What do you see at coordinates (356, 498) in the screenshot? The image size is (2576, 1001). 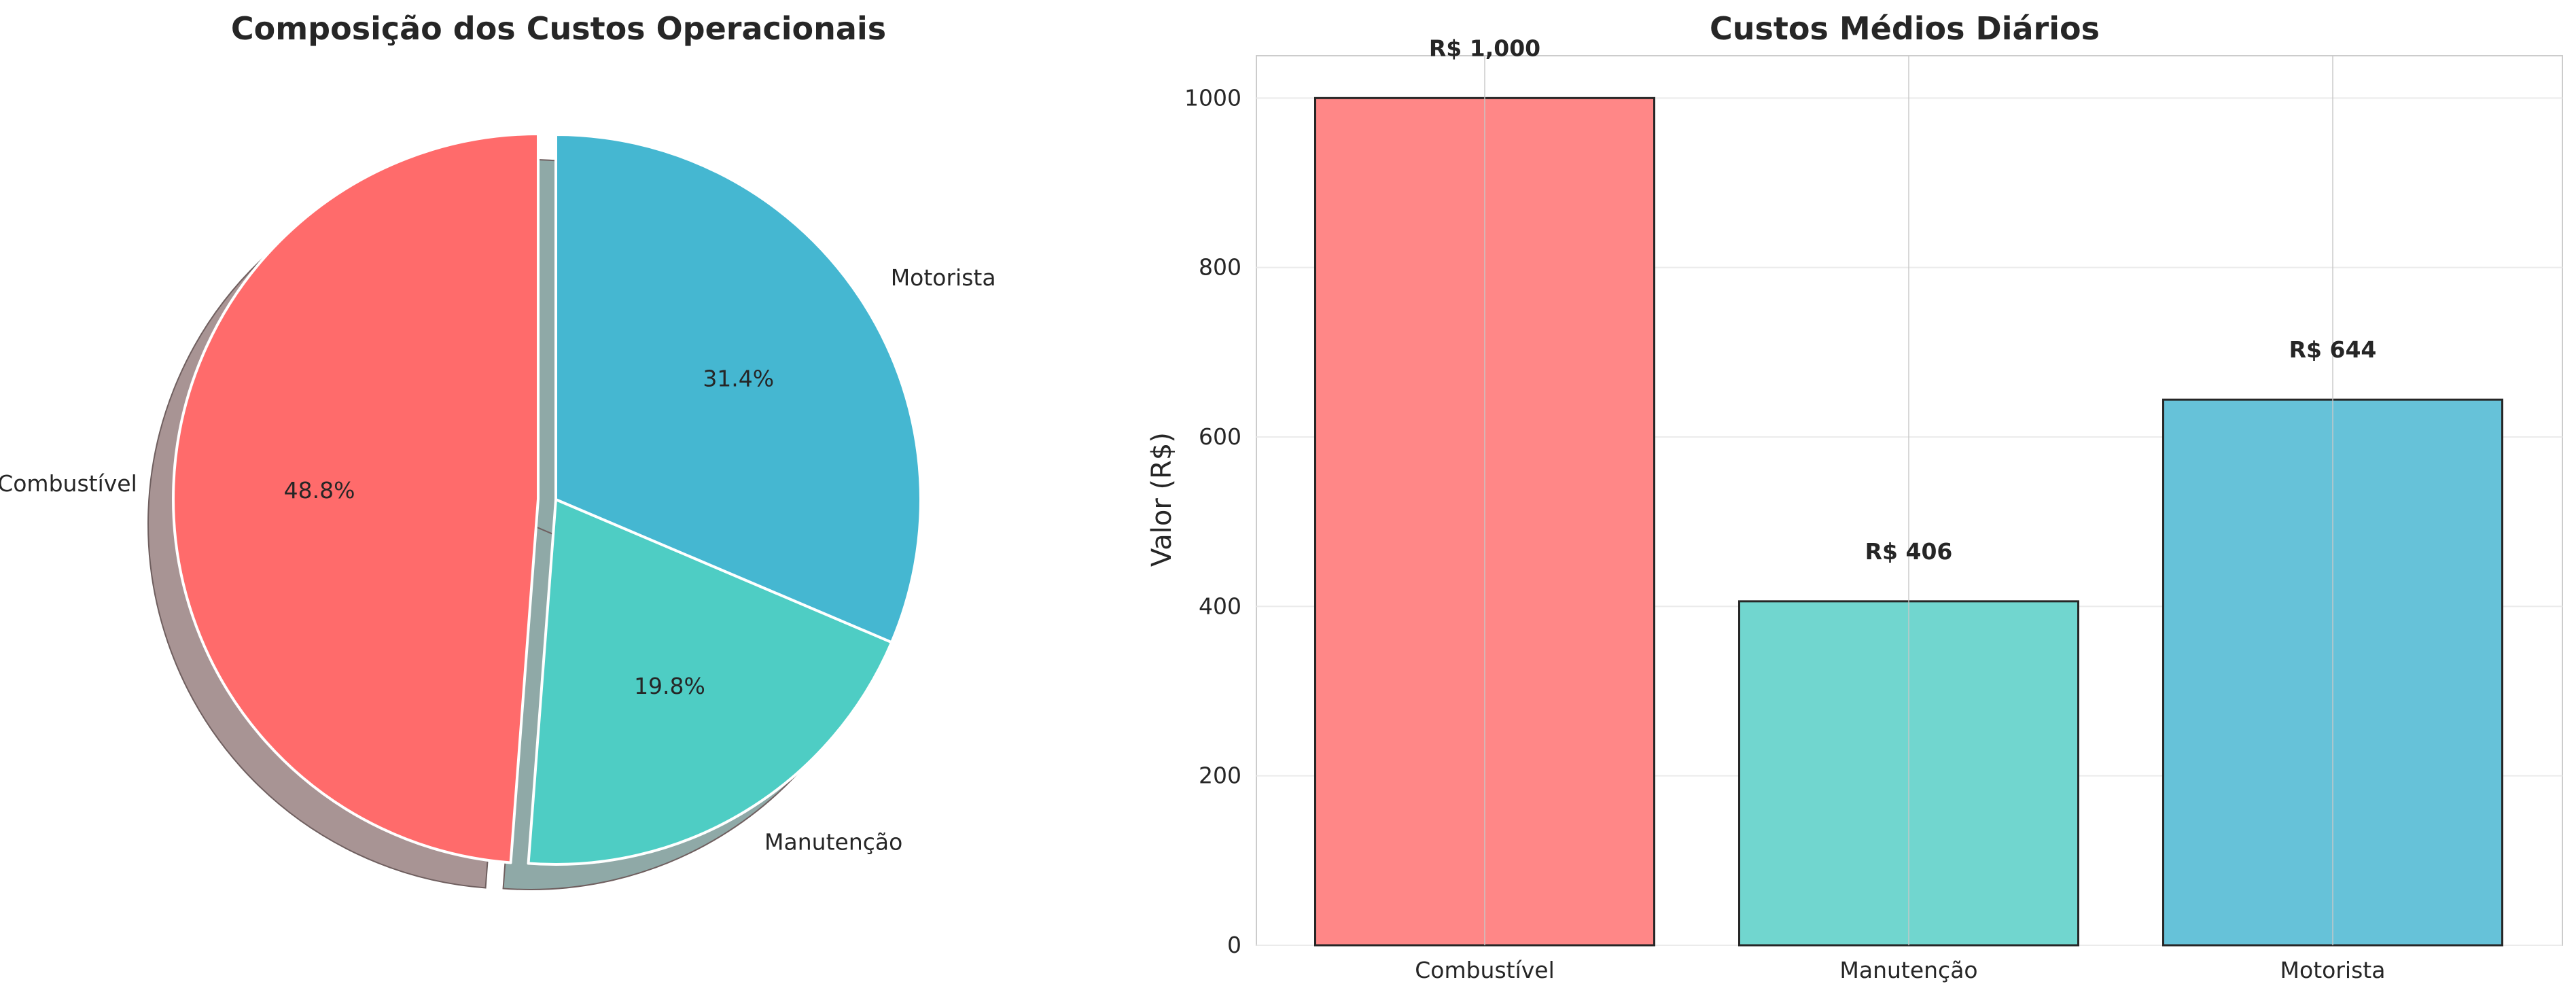 I see `pie-slice-combustivel` at bounding box center [356, 498].